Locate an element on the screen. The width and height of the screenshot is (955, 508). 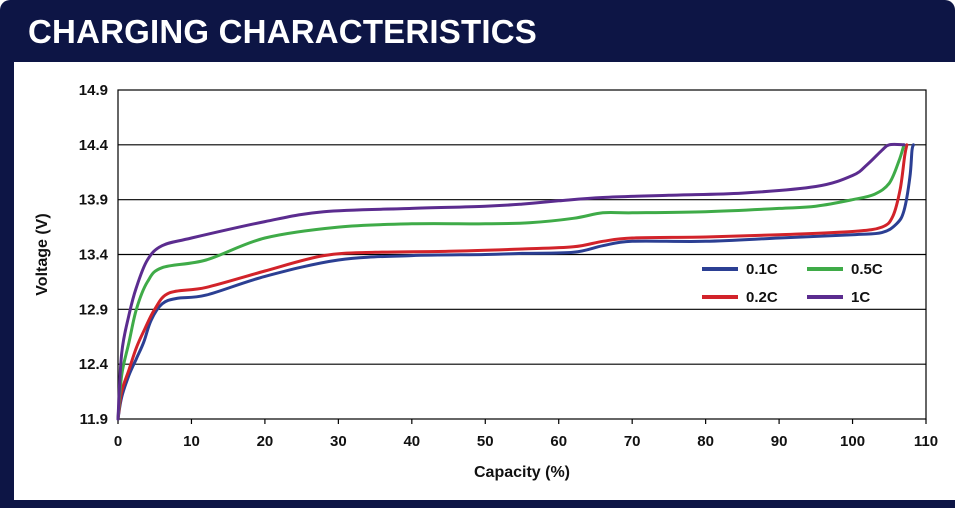
y-tick-label: 14.4 is located at coordinates (94, 145).